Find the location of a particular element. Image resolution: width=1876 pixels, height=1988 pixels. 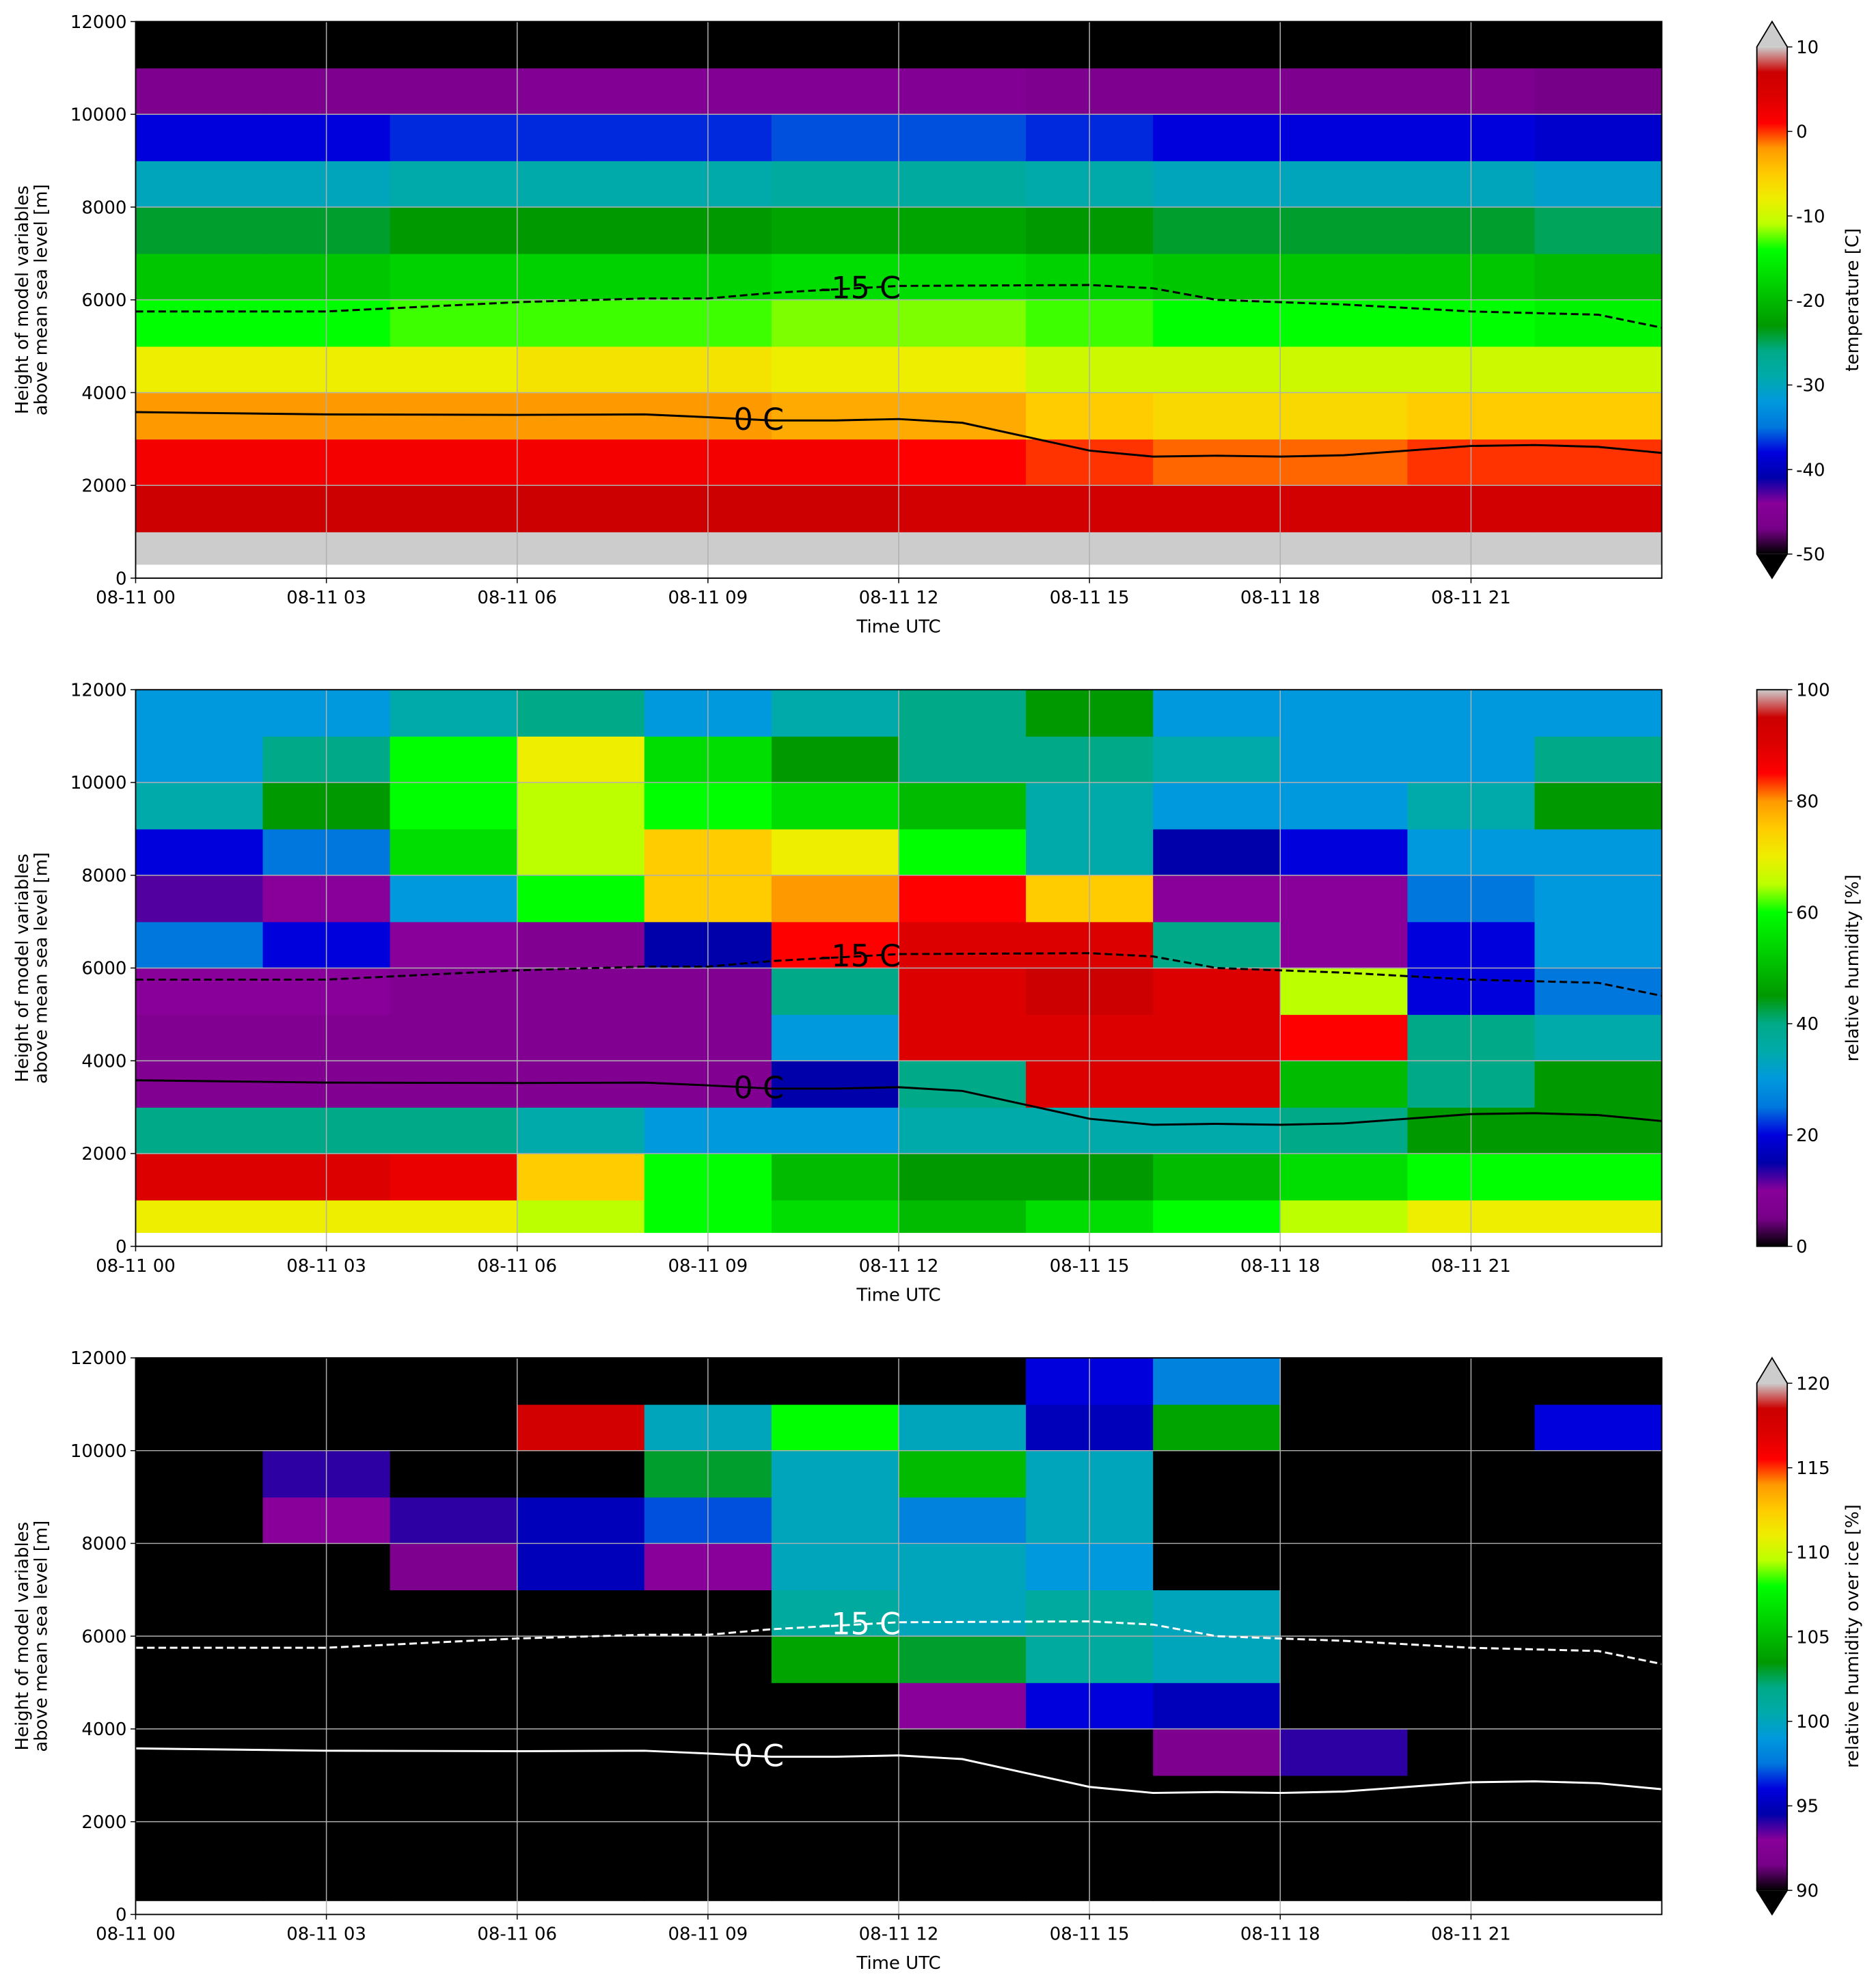

colorbar-tick-label: 80 is located at coordinates (1807, 801).